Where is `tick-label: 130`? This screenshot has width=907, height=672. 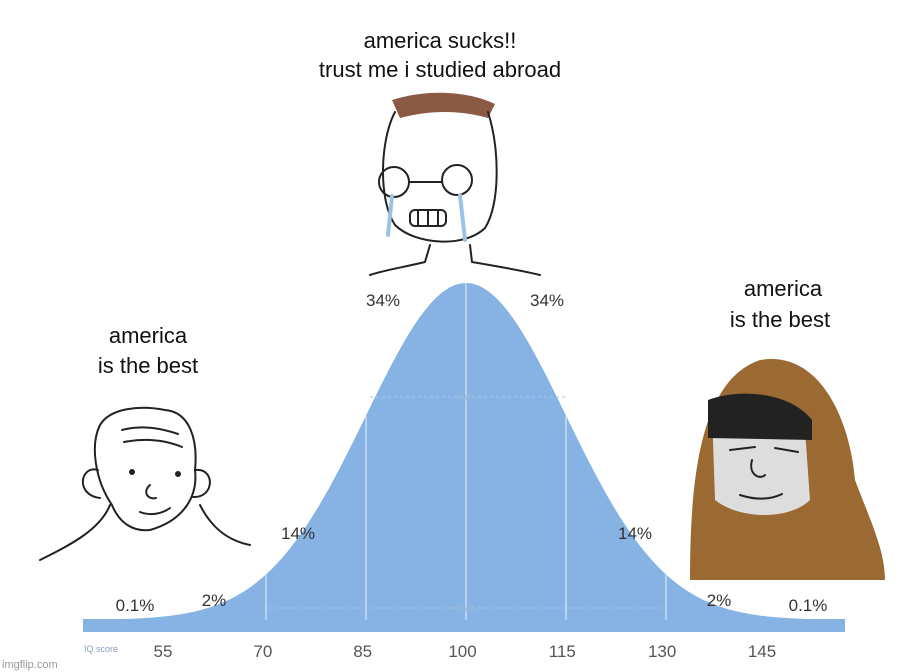
tick-label: 130 is located at coordinates (662, 651).